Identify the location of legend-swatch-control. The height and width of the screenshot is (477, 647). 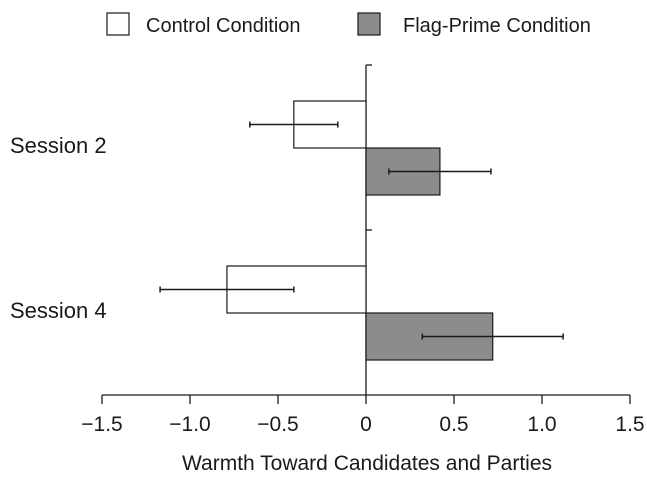
(118, 24).